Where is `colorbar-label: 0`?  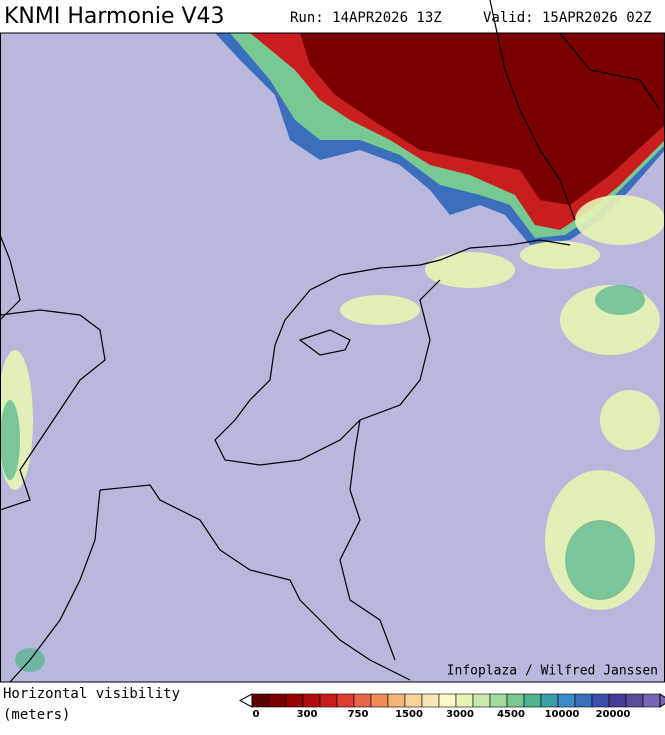
colorbar-label: 0 is located at coordinates (256, 714).